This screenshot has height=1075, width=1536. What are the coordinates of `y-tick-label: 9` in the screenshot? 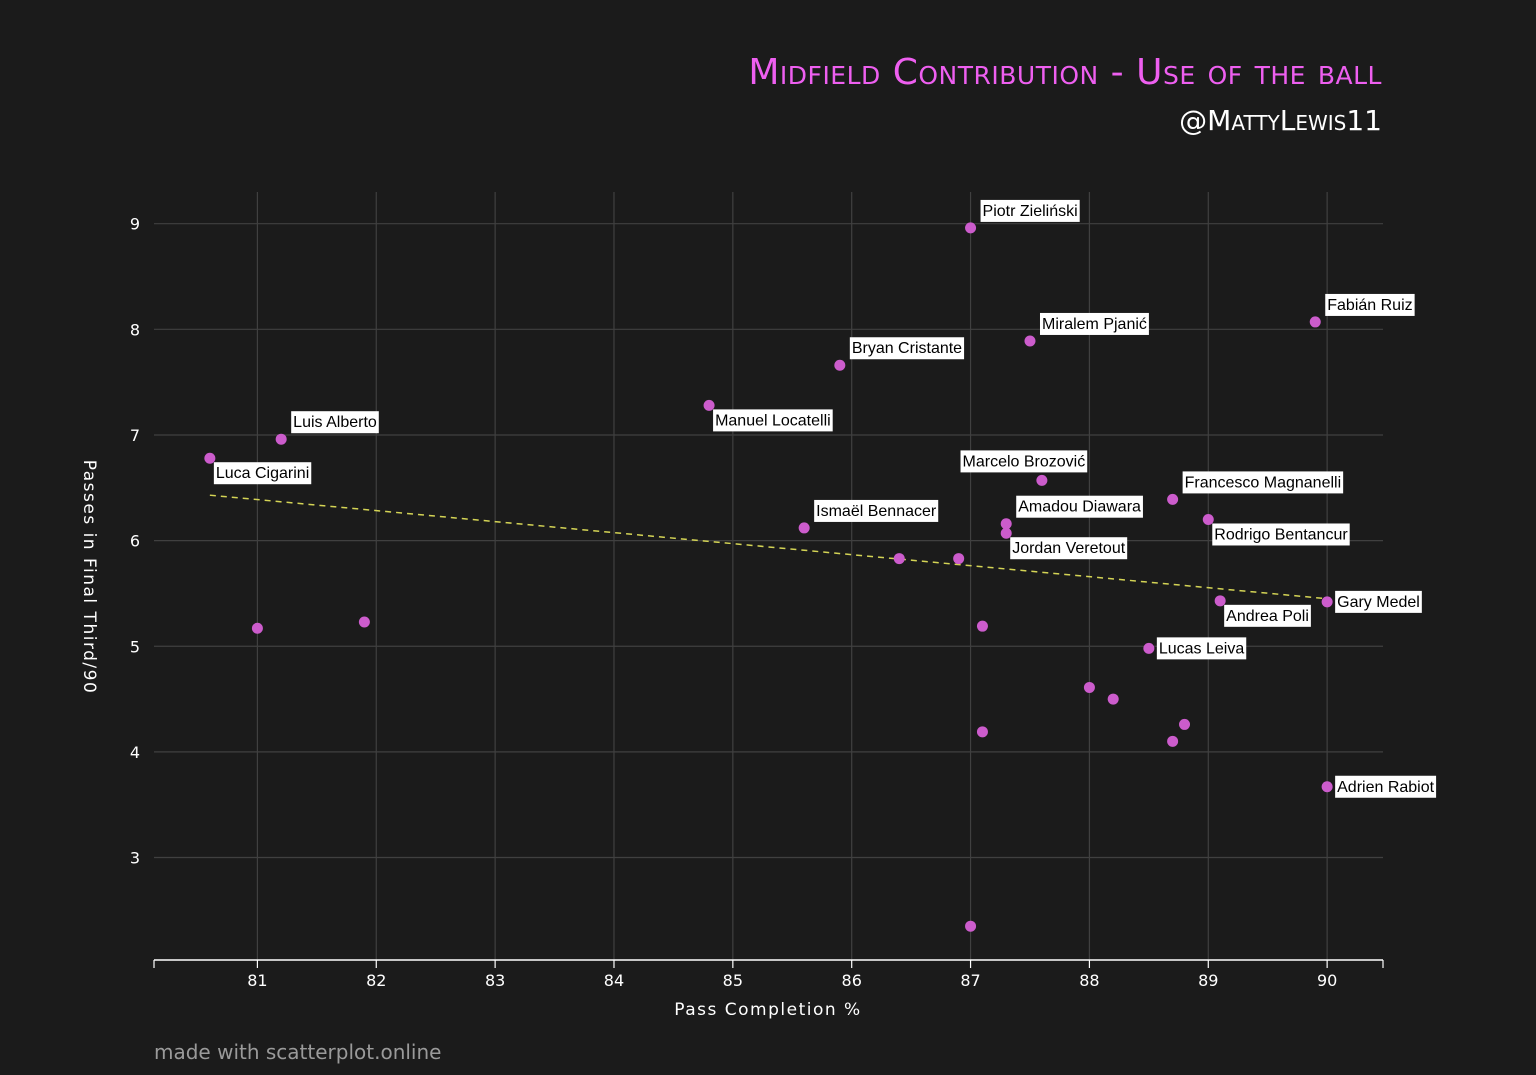 It's located at (135, 224).